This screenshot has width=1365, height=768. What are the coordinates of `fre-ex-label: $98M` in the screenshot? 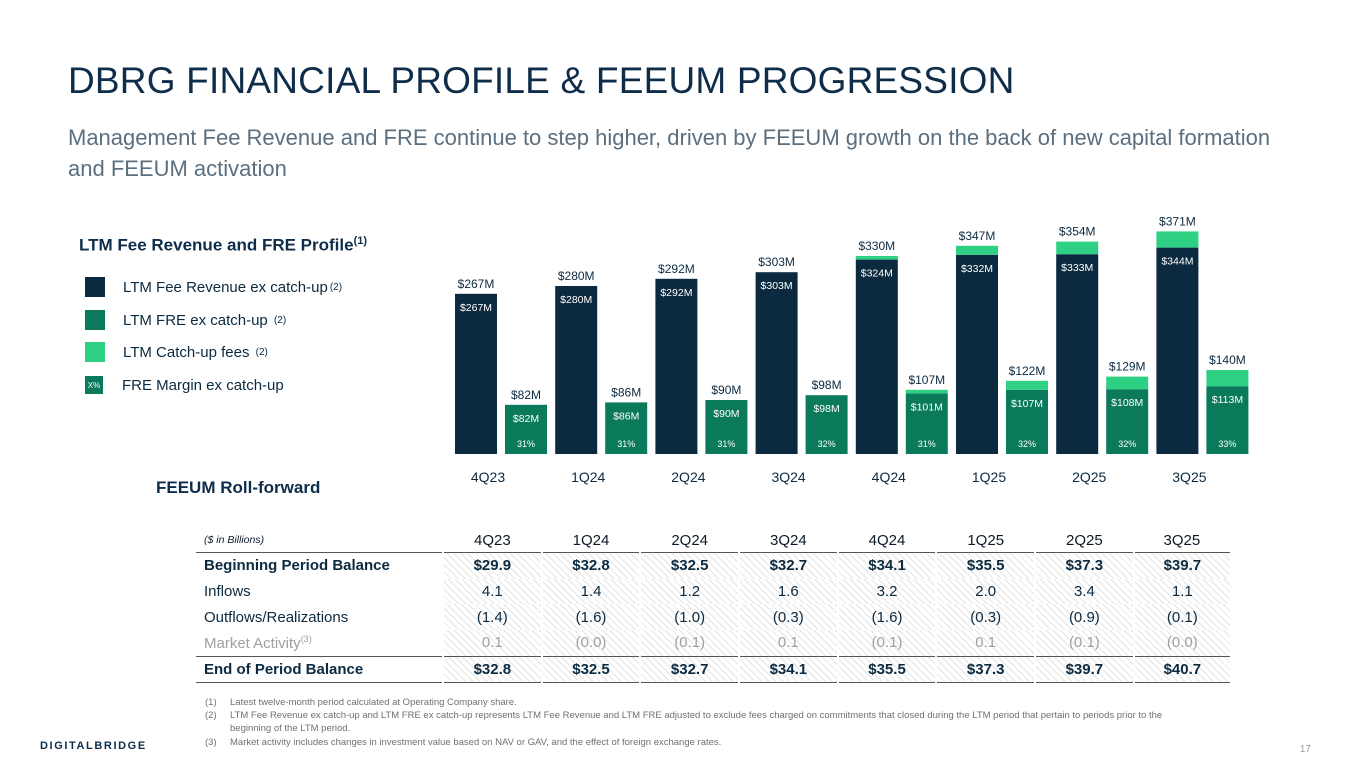 It's located at (826, 409).